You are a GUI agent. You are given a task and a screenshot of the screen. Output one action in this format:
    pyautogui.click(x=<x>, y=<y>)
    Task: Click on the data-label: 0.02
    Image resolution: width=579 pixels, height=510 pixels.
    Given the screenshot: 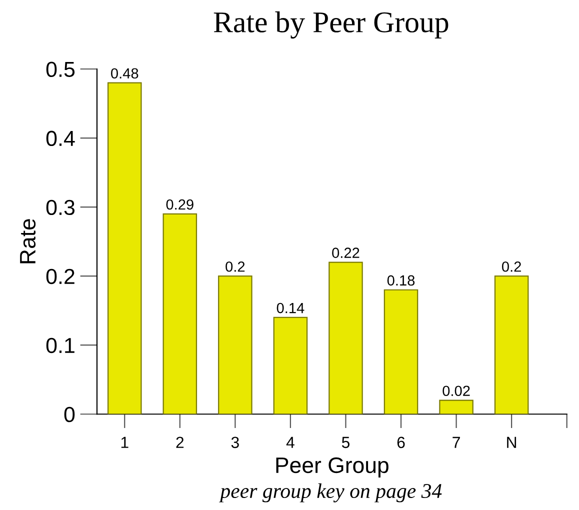 What is the action you would take?
    pyautogui.click(x=456, y=391)
    